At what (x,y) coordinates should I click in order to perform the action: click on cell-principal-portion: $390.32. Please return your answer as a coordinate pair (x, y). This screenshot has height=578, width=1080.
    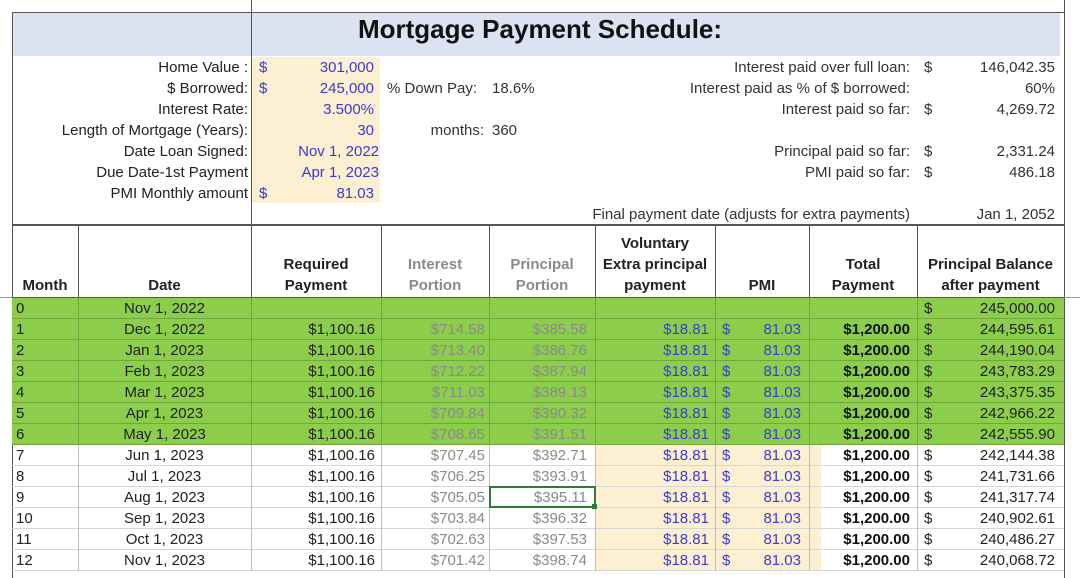
    Looking at the image, I should click on (559, 413).